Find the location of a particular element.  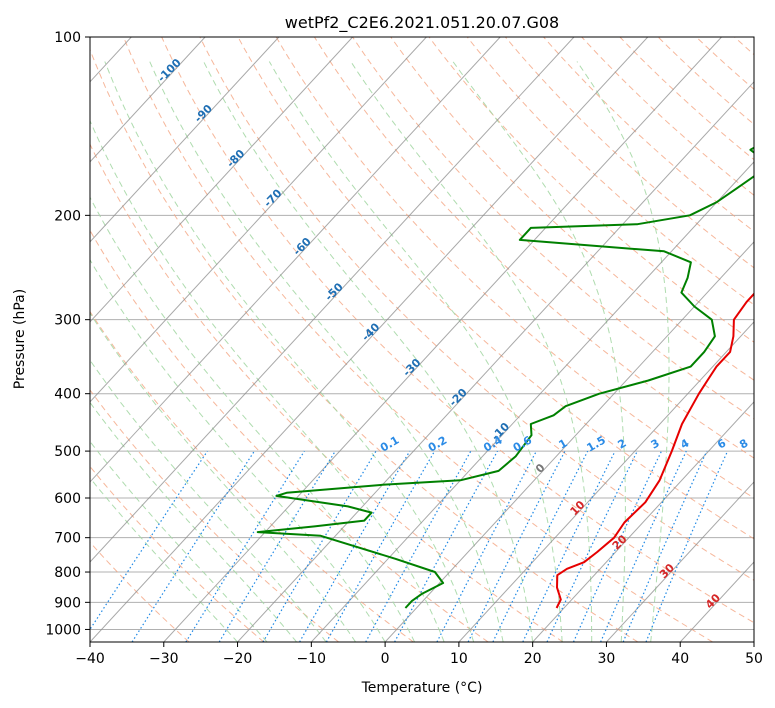

y-tick-label: 500 is located at coordinates (67, 452).